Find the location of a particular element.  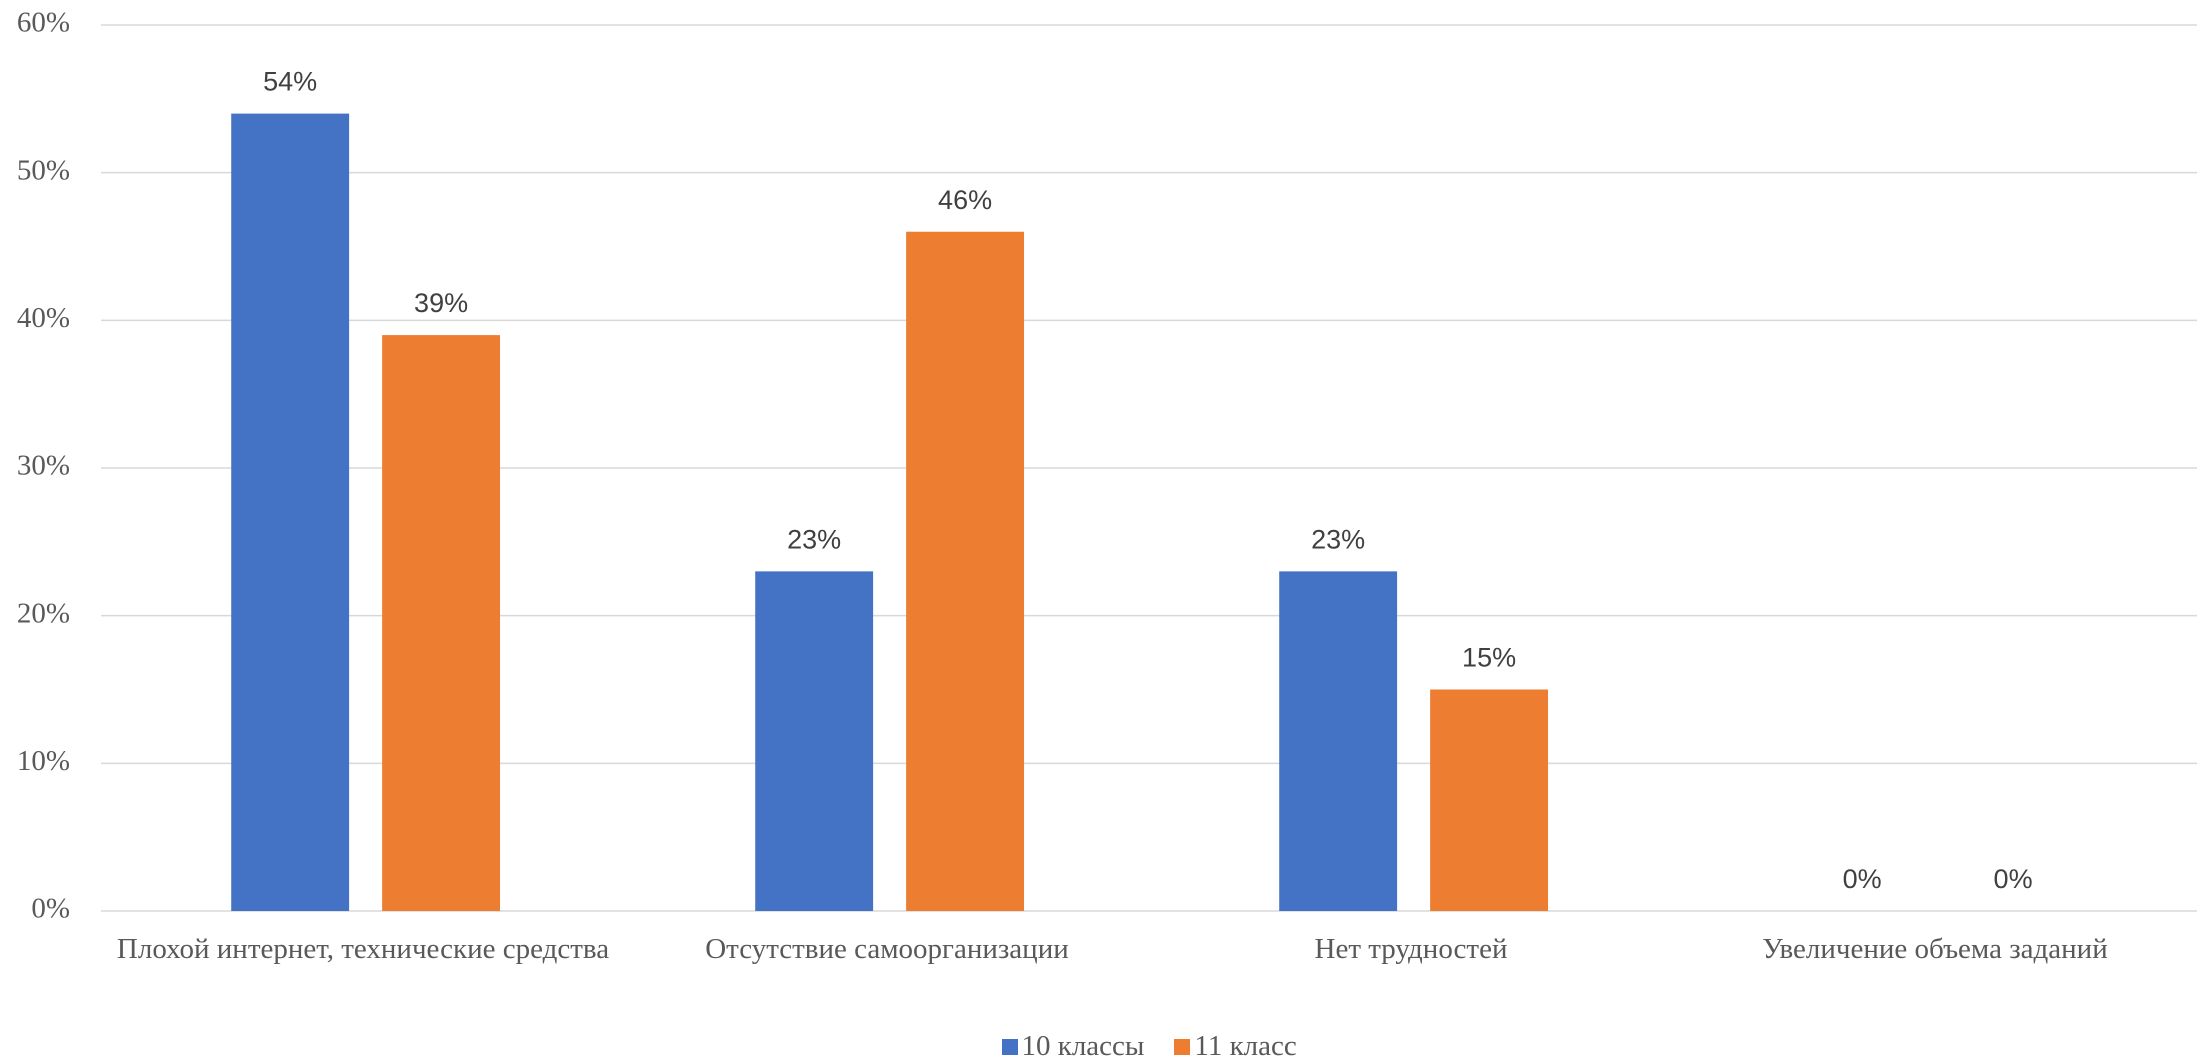

data-label: 54% is located at coordinates (290, 82).